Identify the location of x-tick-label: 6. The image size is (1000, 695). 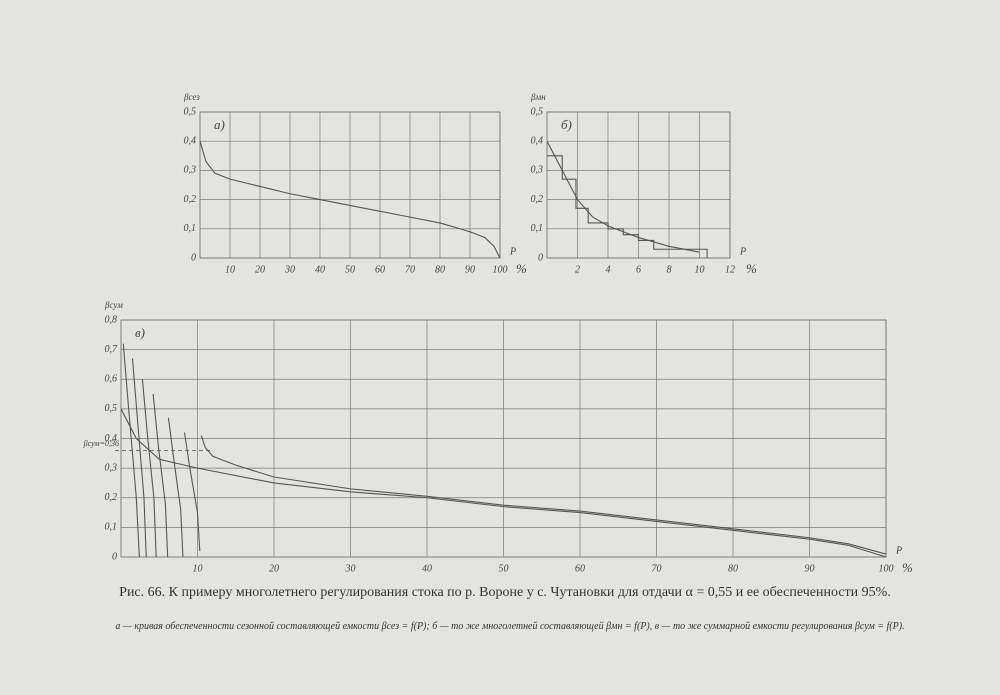
(638, 269).